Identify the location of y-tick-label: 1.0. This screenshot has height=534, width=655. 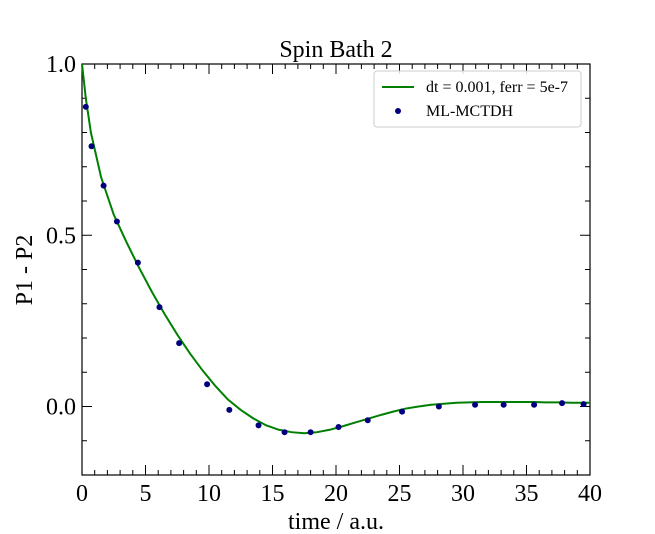
(61, 65).